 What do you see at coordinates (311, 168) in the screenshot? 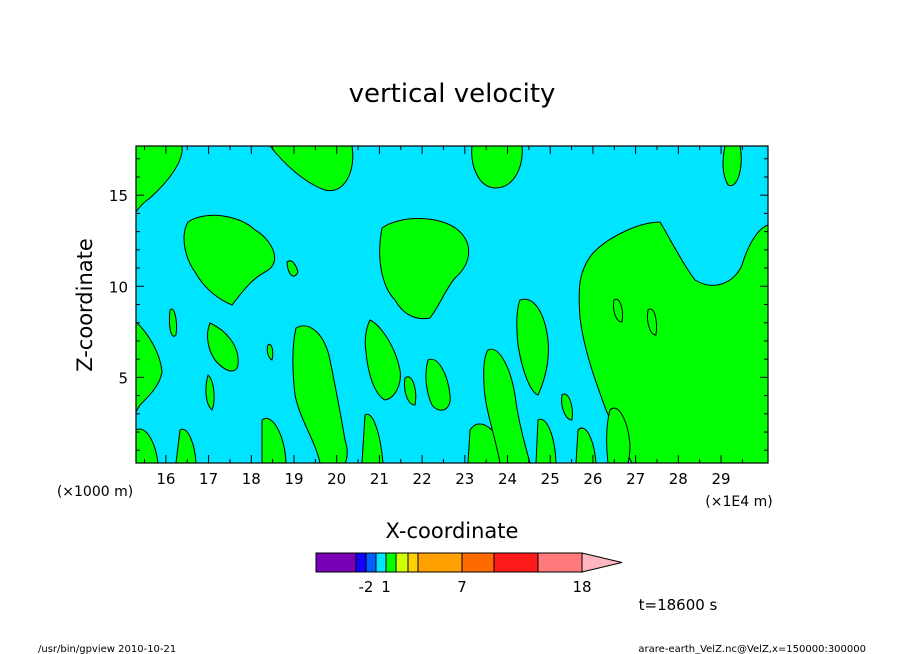
I see `contour-region-top-center-left` at bounding box center [311, 168].